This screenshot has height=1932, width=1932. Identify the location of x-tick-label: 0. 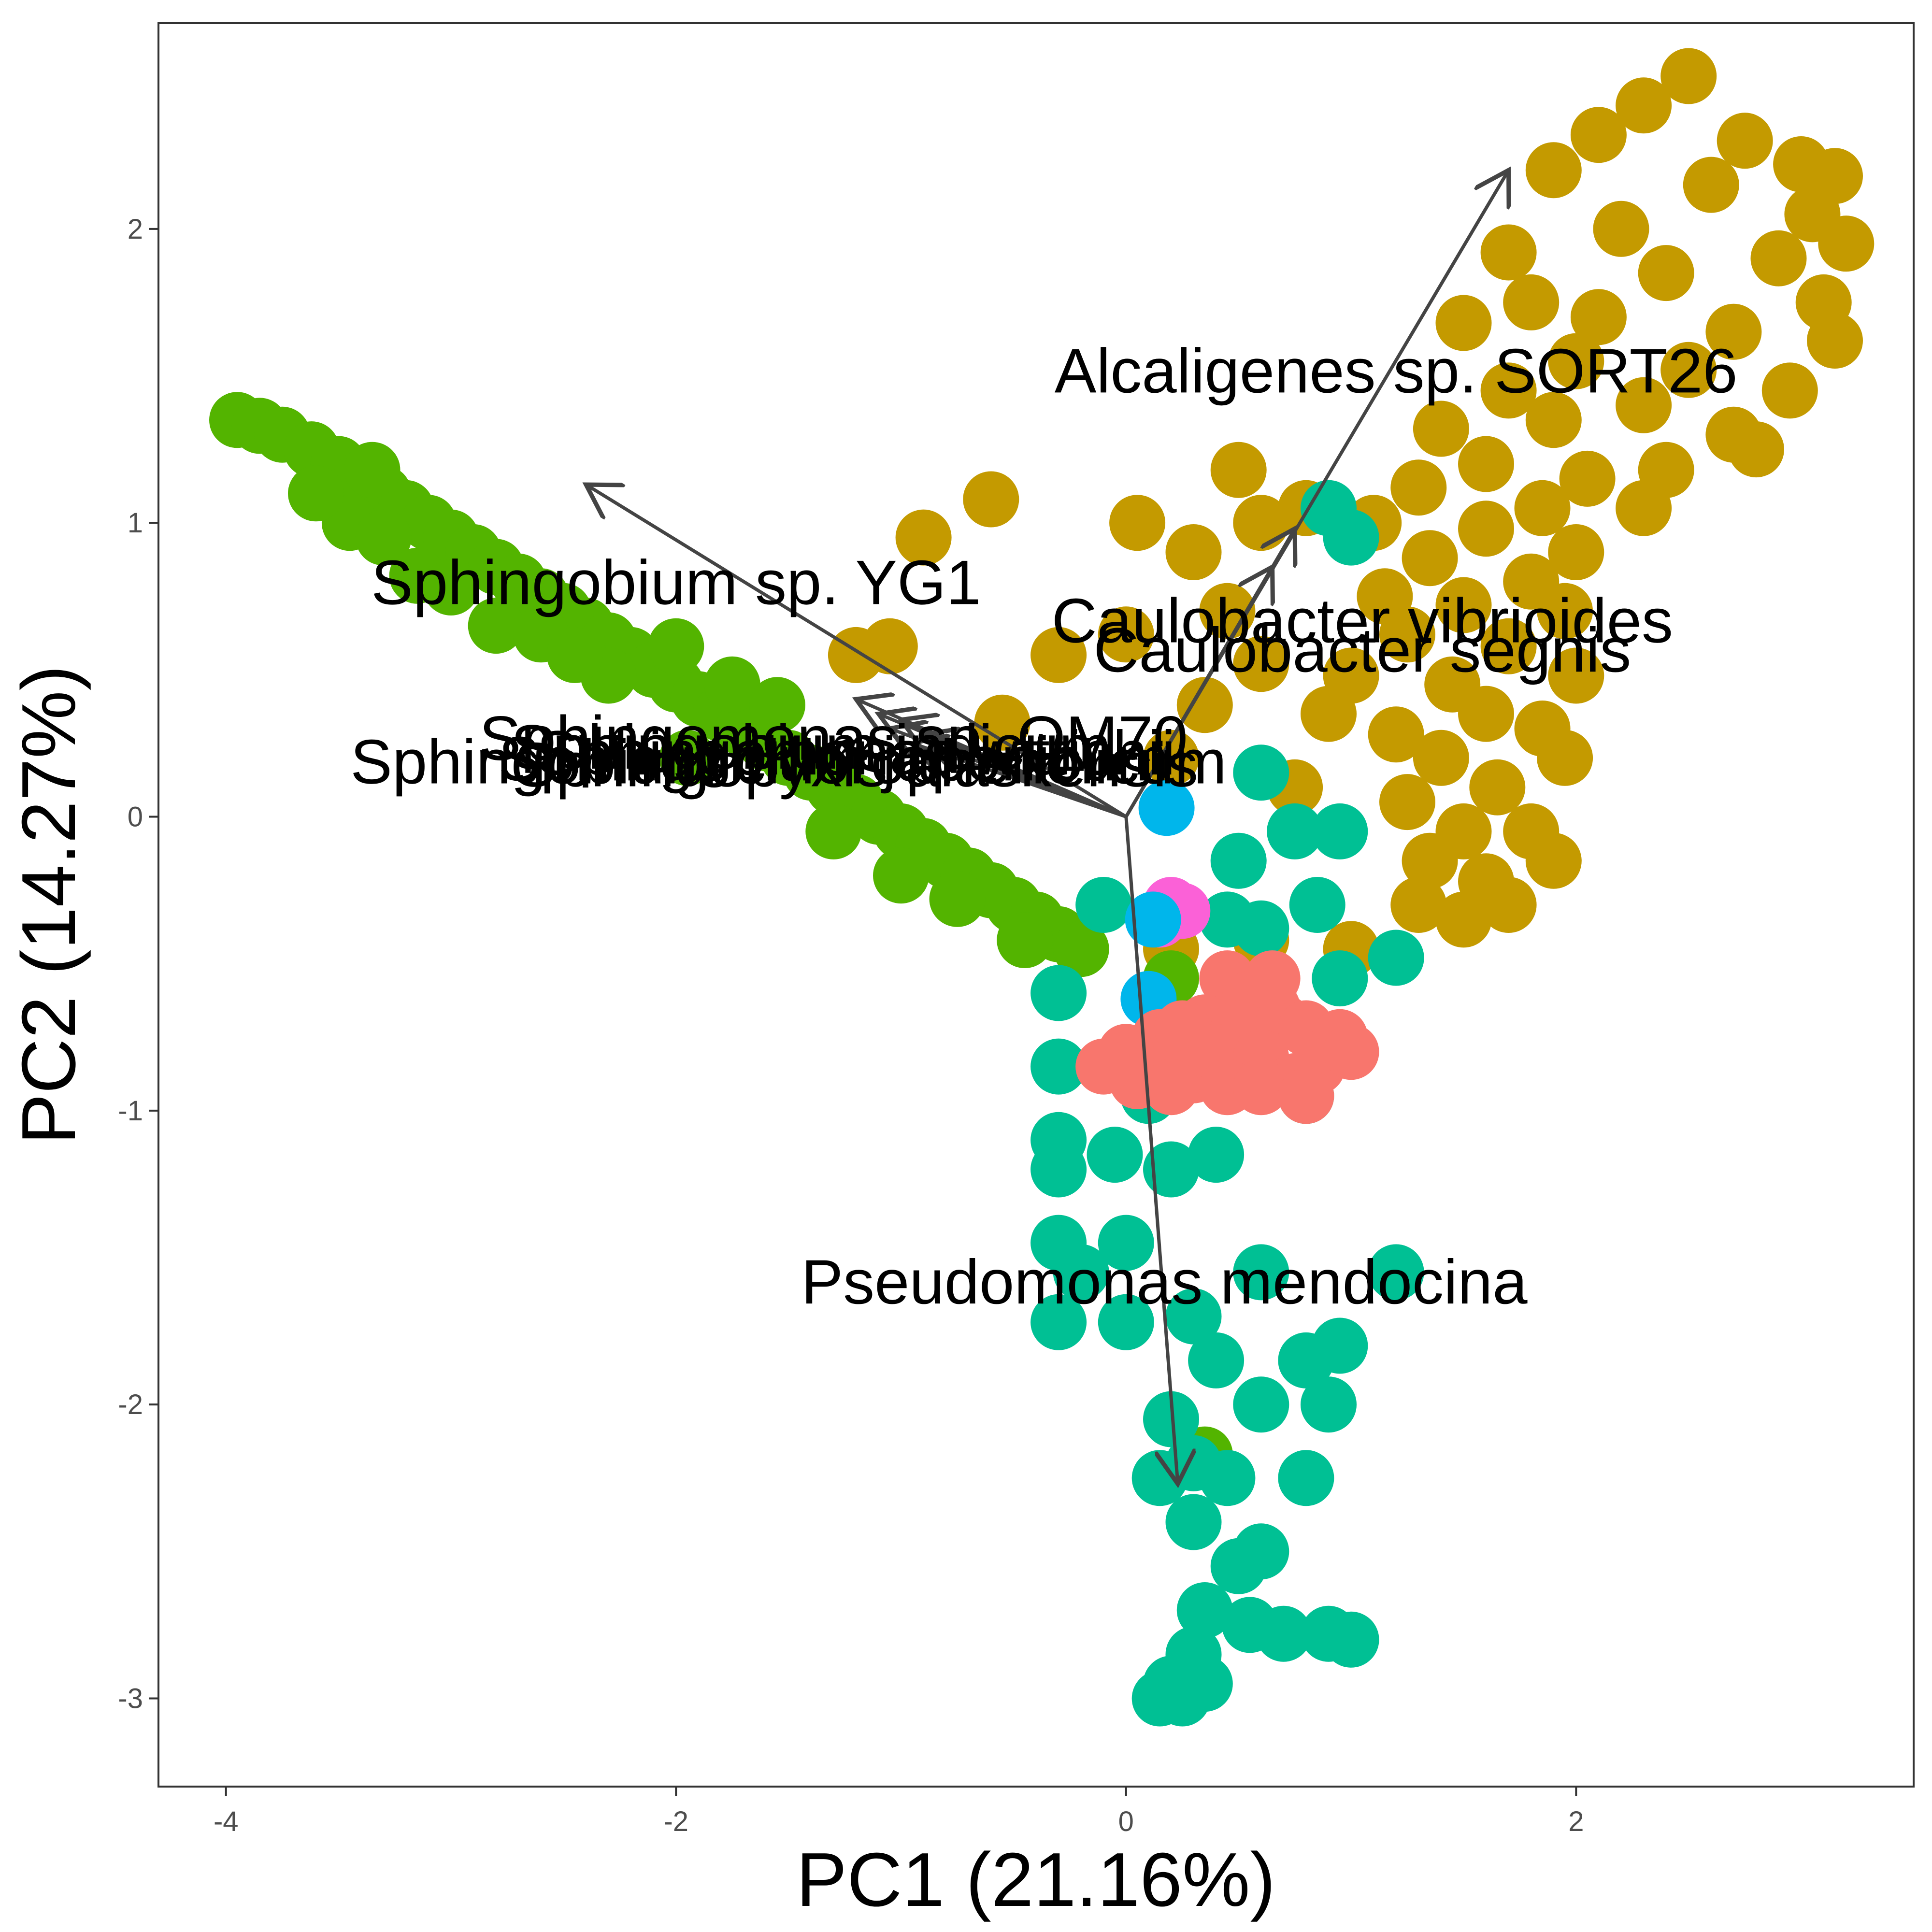
(1126, 1822).